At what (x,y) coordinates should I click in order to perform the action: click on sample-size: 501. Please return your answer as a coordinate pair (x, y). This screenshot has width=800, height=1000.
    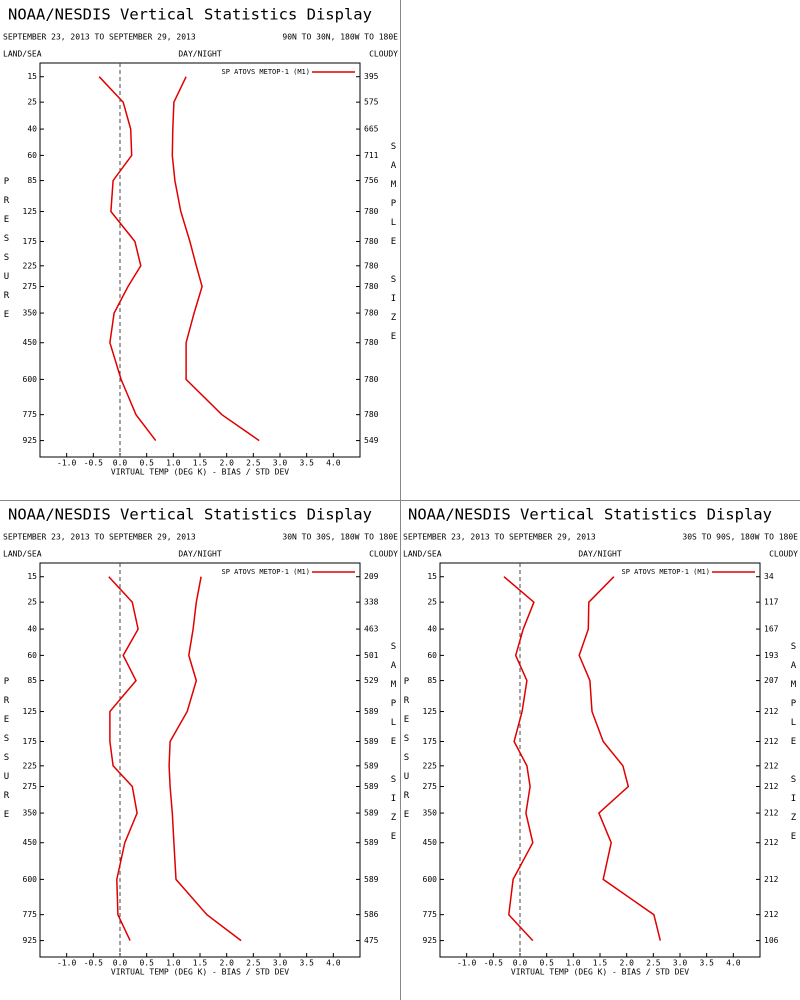
    Looking at the image, I should click on (371, 655).